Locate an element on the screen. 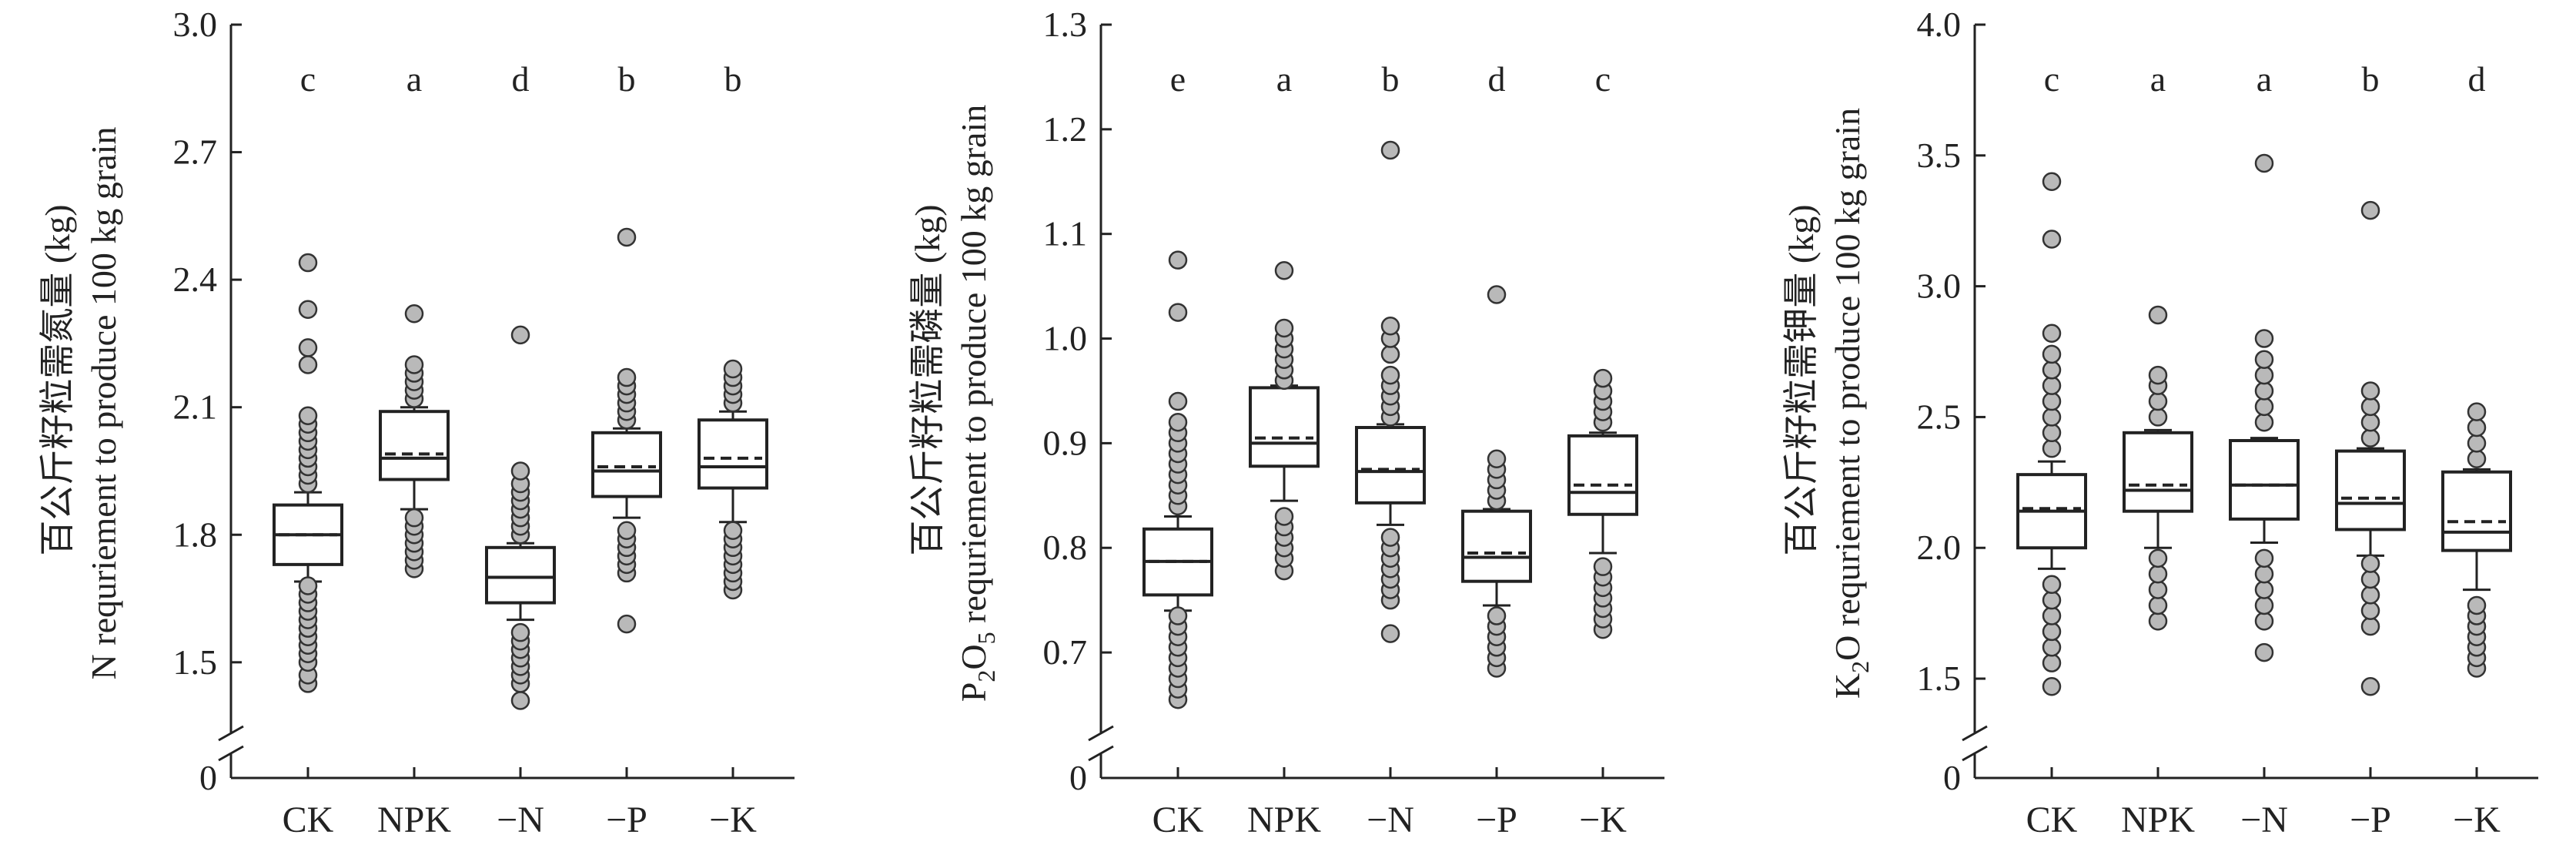 The height and width of the screenshot is (855, 2576). significance-letter: d is located at coordinates (2477, 79).